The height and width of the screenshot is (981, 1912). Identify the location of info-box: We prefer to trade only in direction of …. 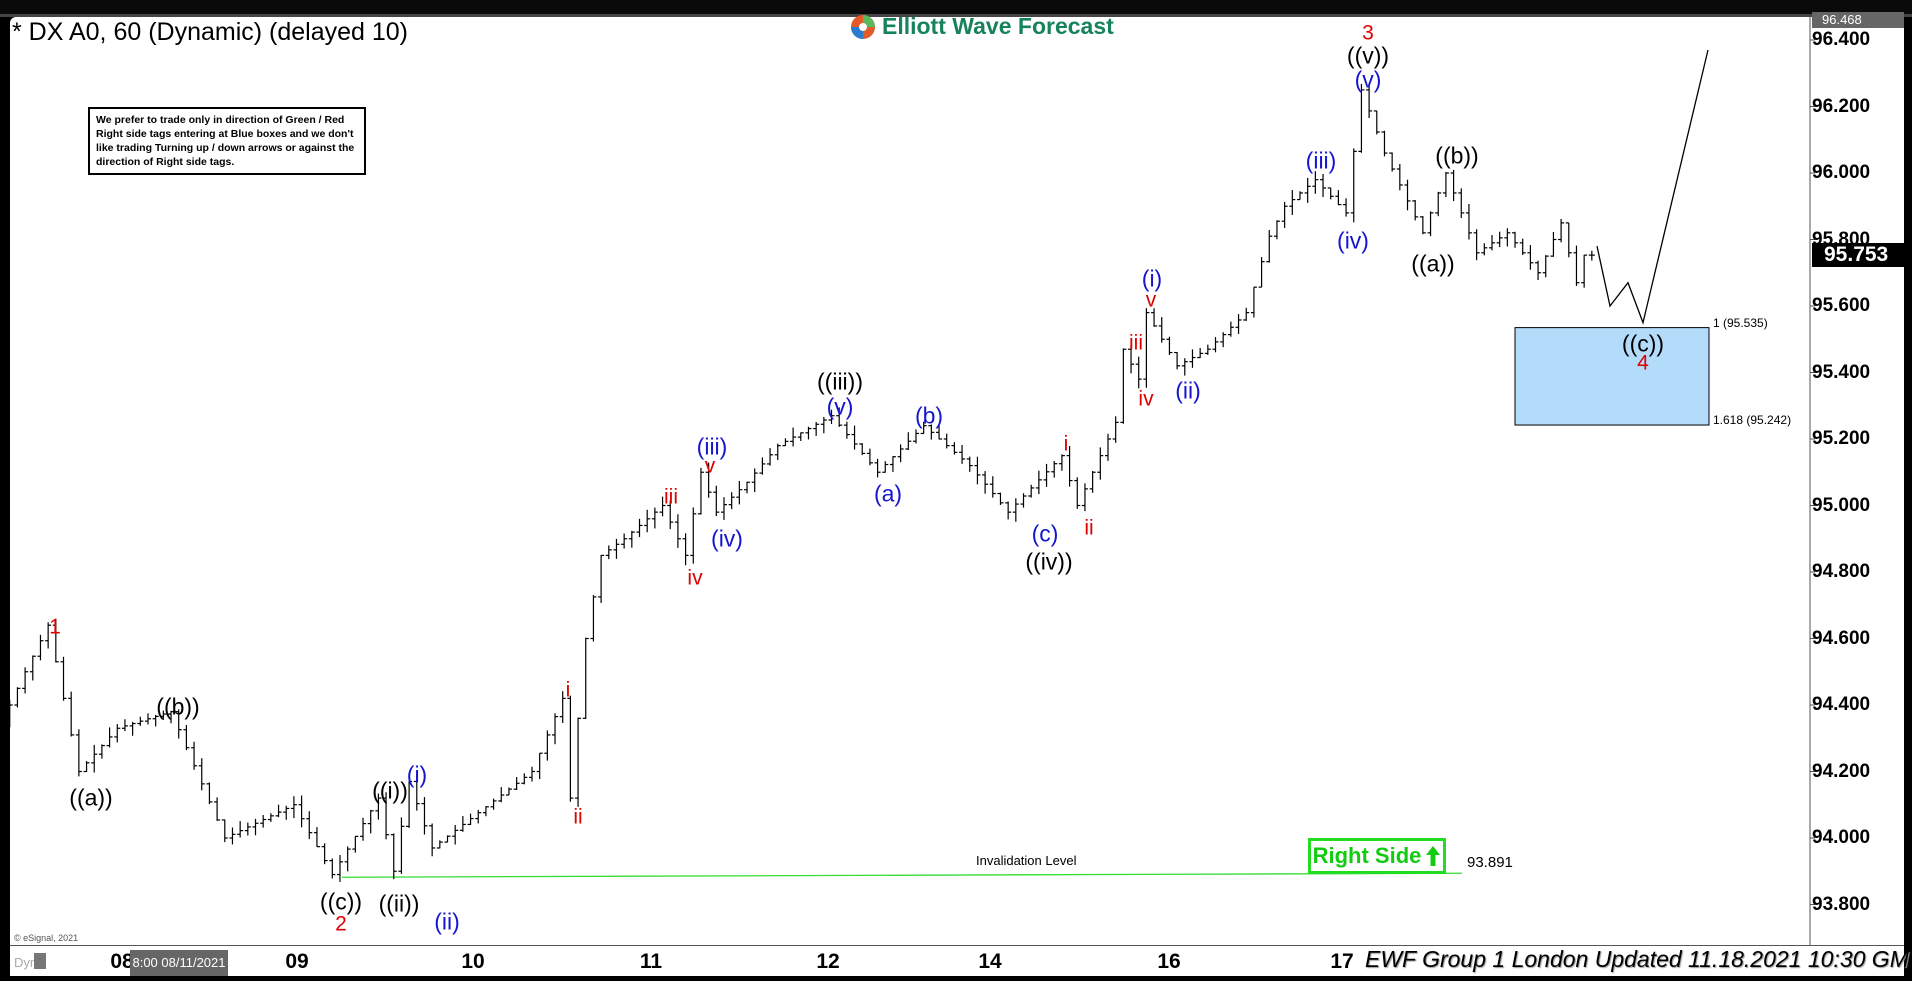
(227, 141).